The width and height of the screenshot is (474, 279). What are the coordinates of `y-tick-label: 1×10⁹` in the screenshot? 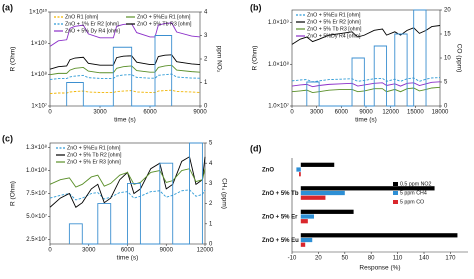 It's located at (39, 43).